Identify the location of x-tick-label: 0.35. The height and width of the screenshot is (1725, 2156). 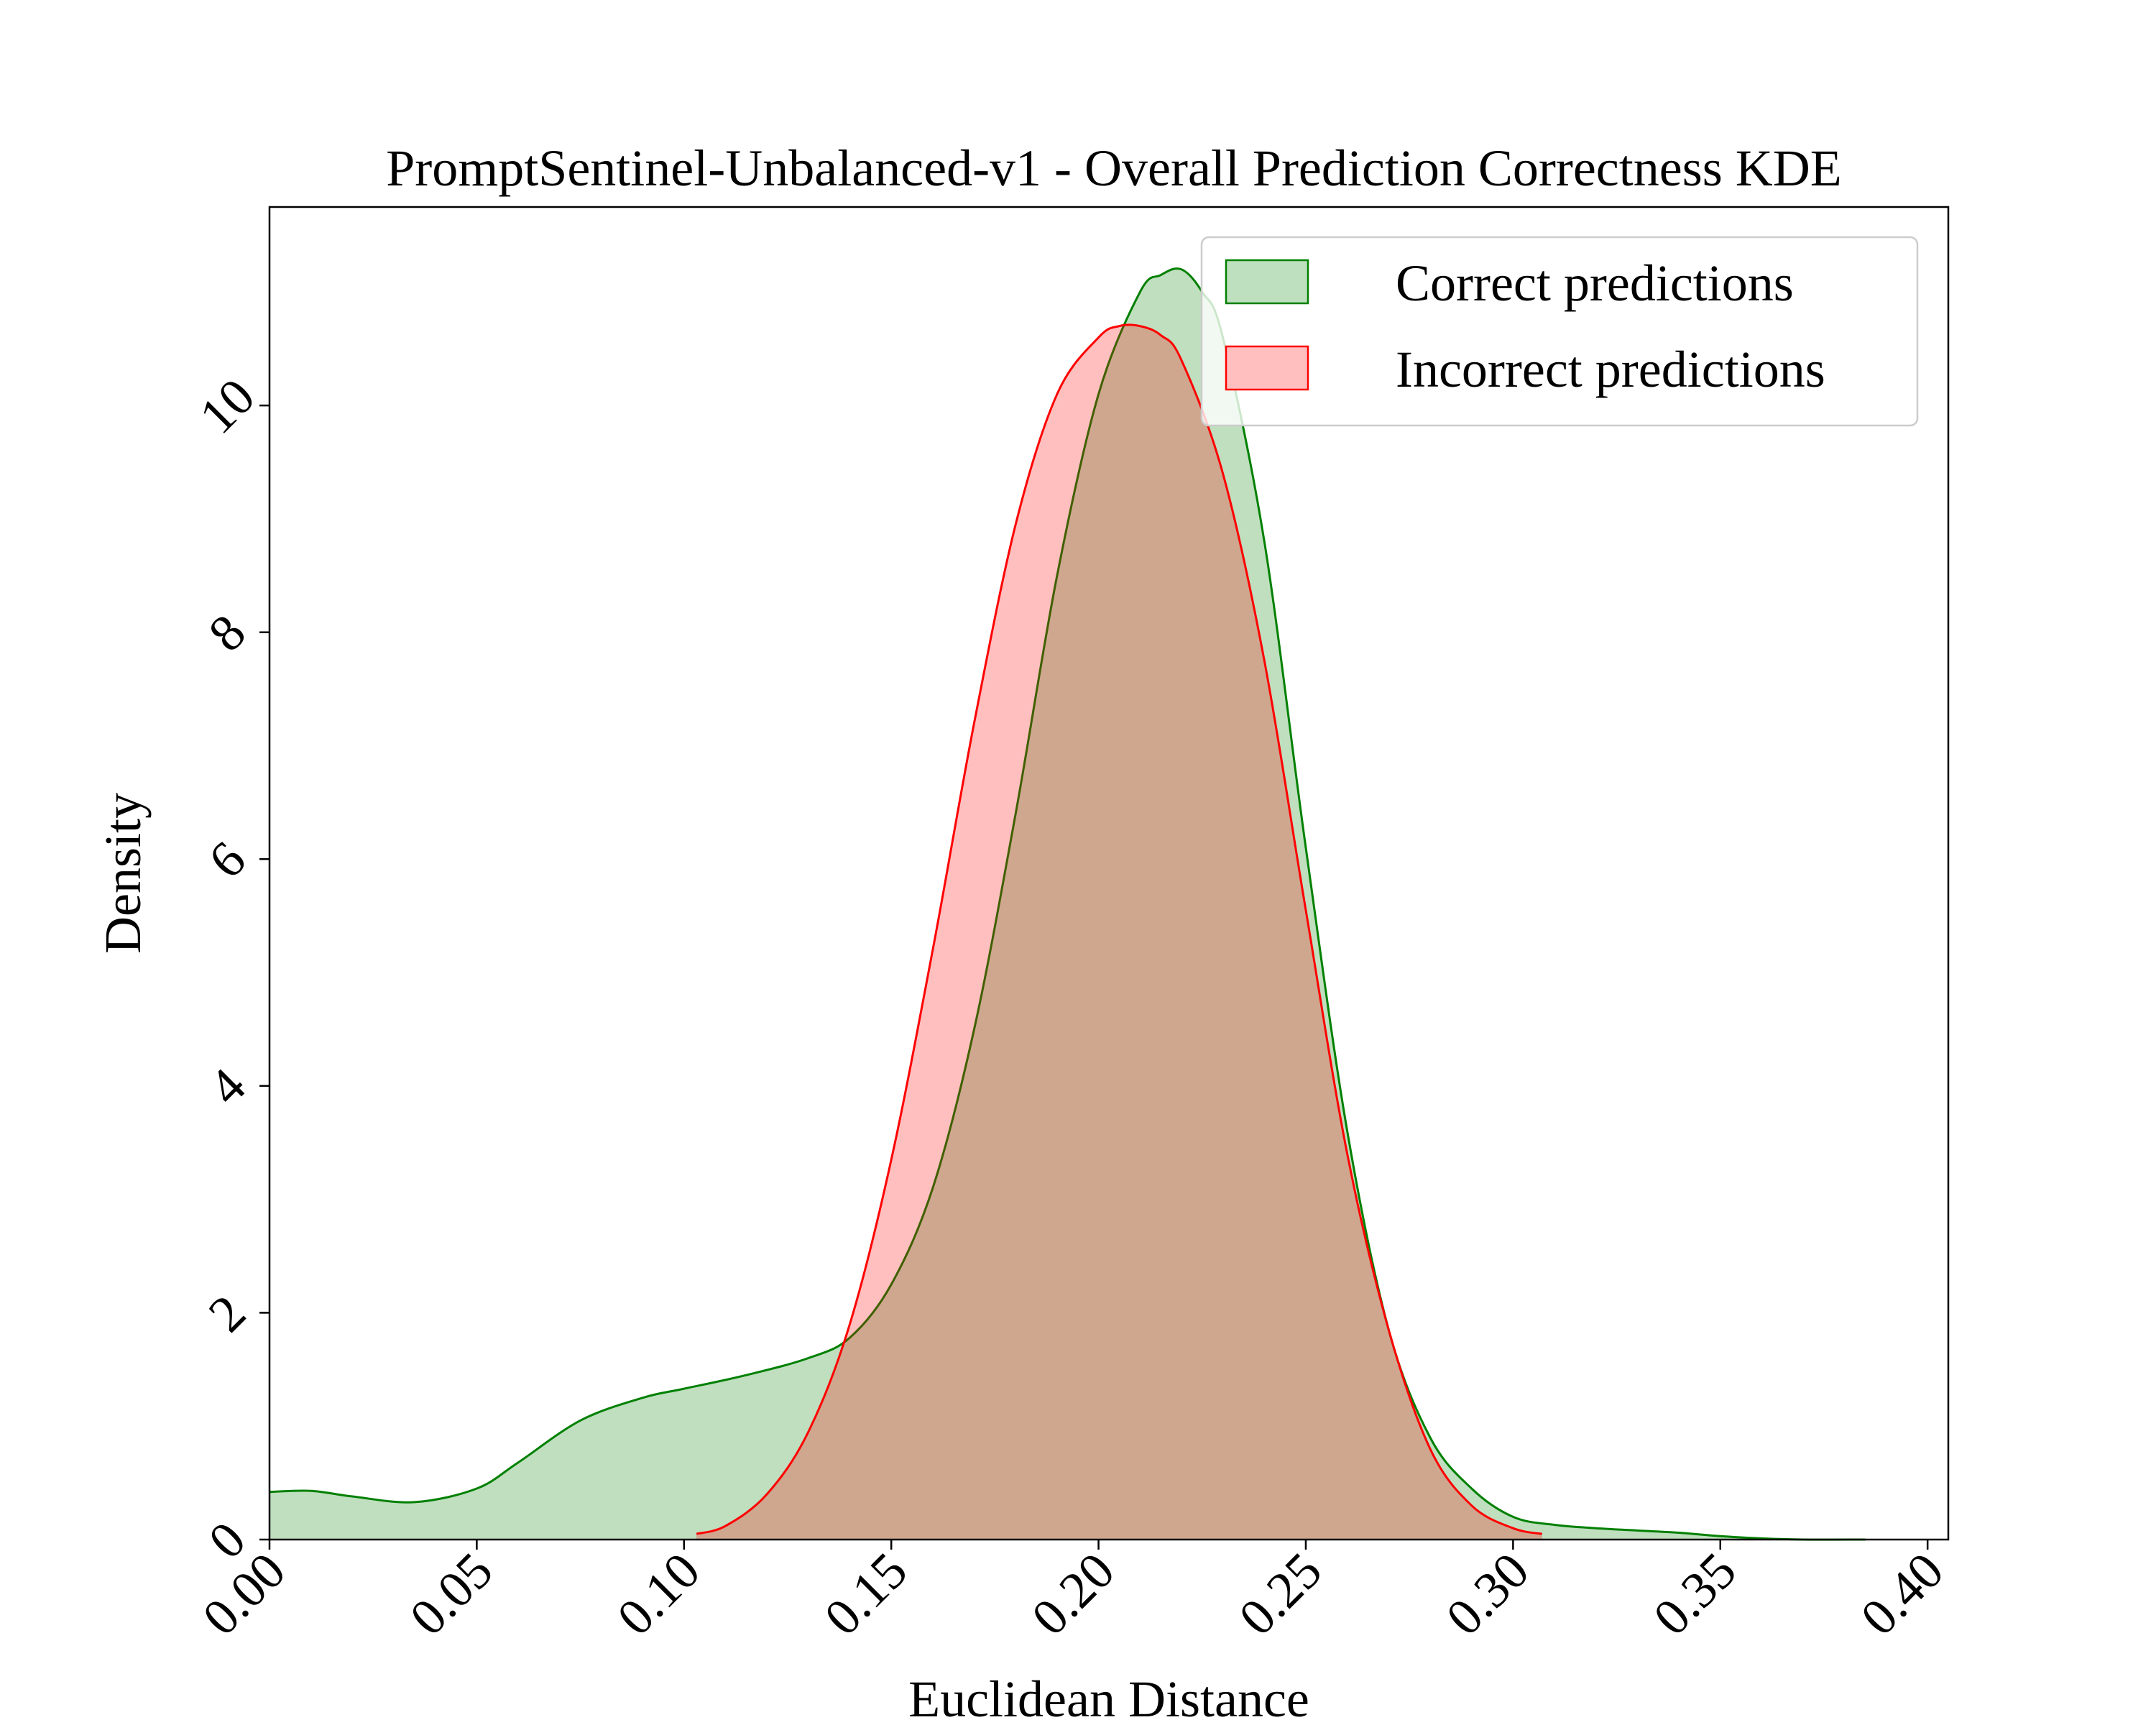
(1694, 1594).